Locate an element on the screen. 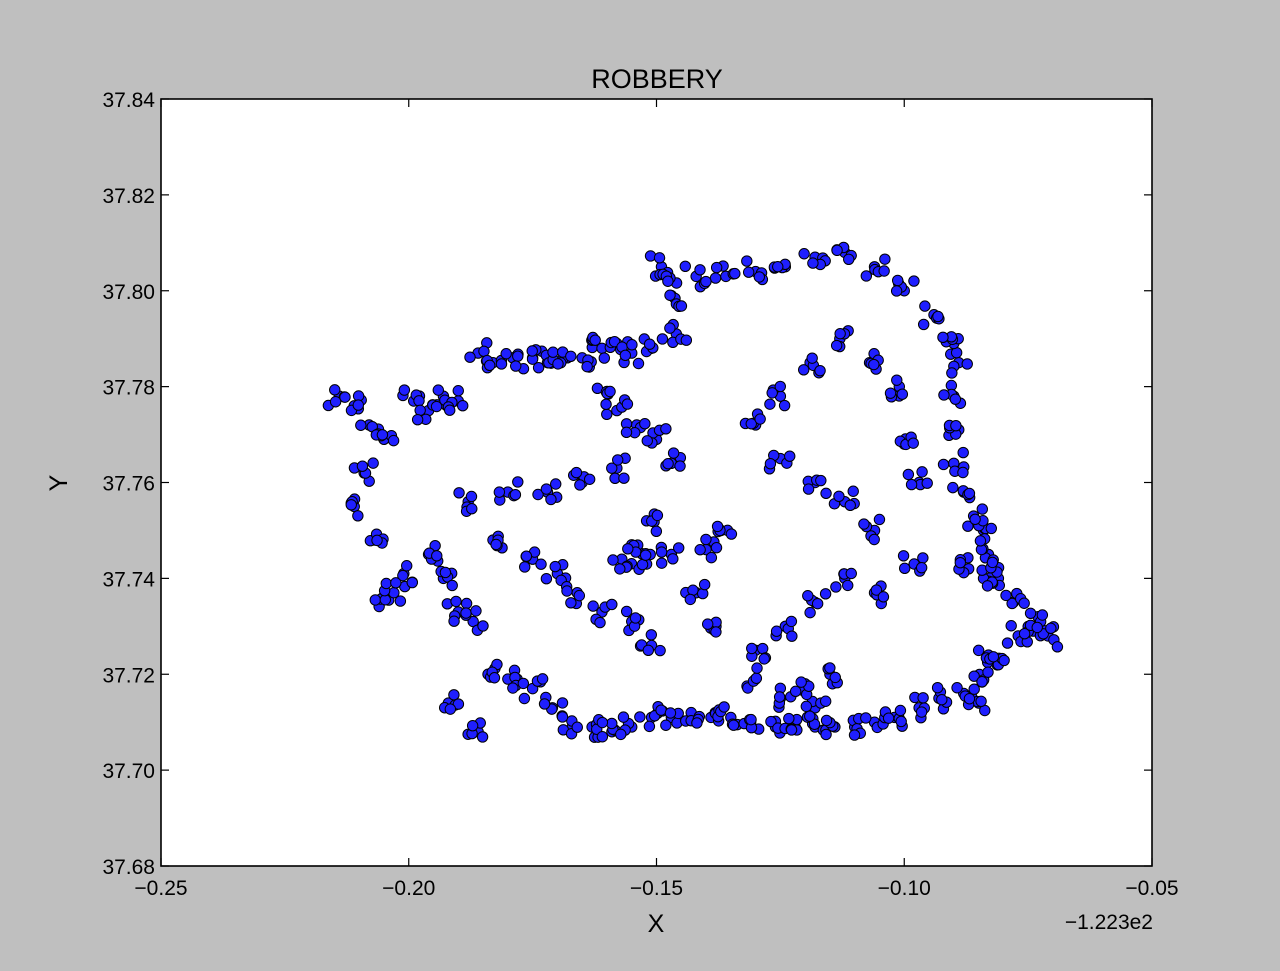 The height and width of the screenshot is (971, 1280). x-axis-offset-label: −1.223e2 is located at coordinates (1109, 922).